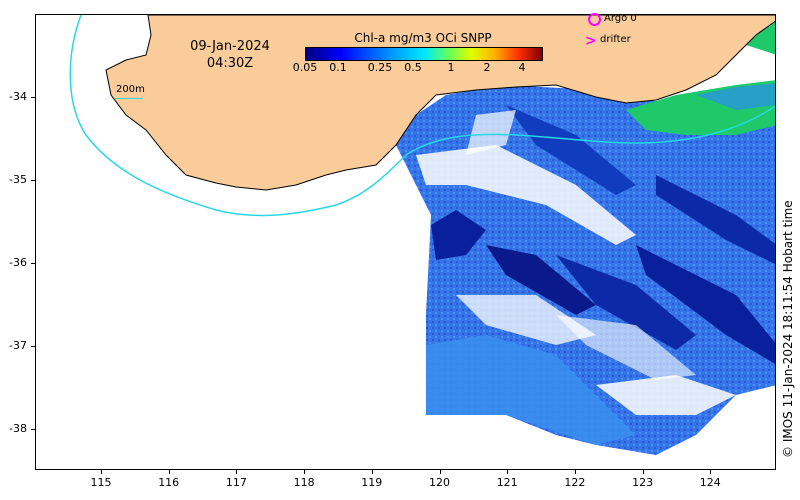 This screenshot has width=800, height=500. What do you see at coordinates (643, 482) in the screenshot?
I see `longitude-tick-label: 123` at bounding box center [643, 482].